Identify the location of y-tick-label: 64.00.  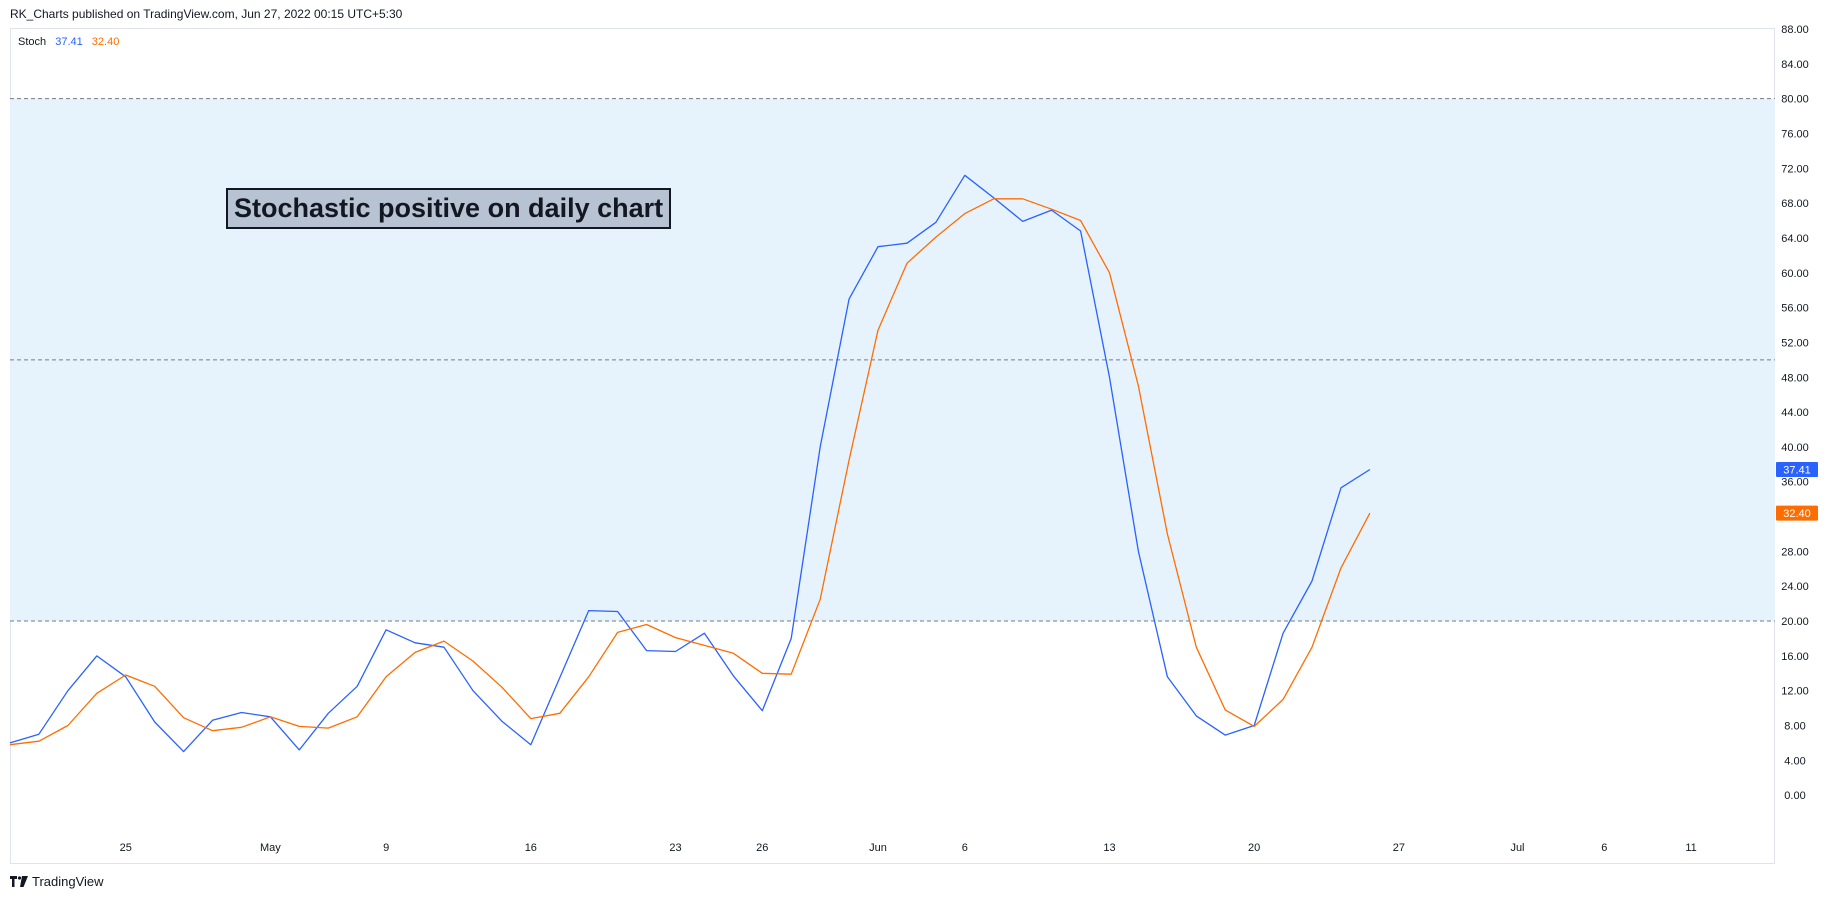
(1795, 239).